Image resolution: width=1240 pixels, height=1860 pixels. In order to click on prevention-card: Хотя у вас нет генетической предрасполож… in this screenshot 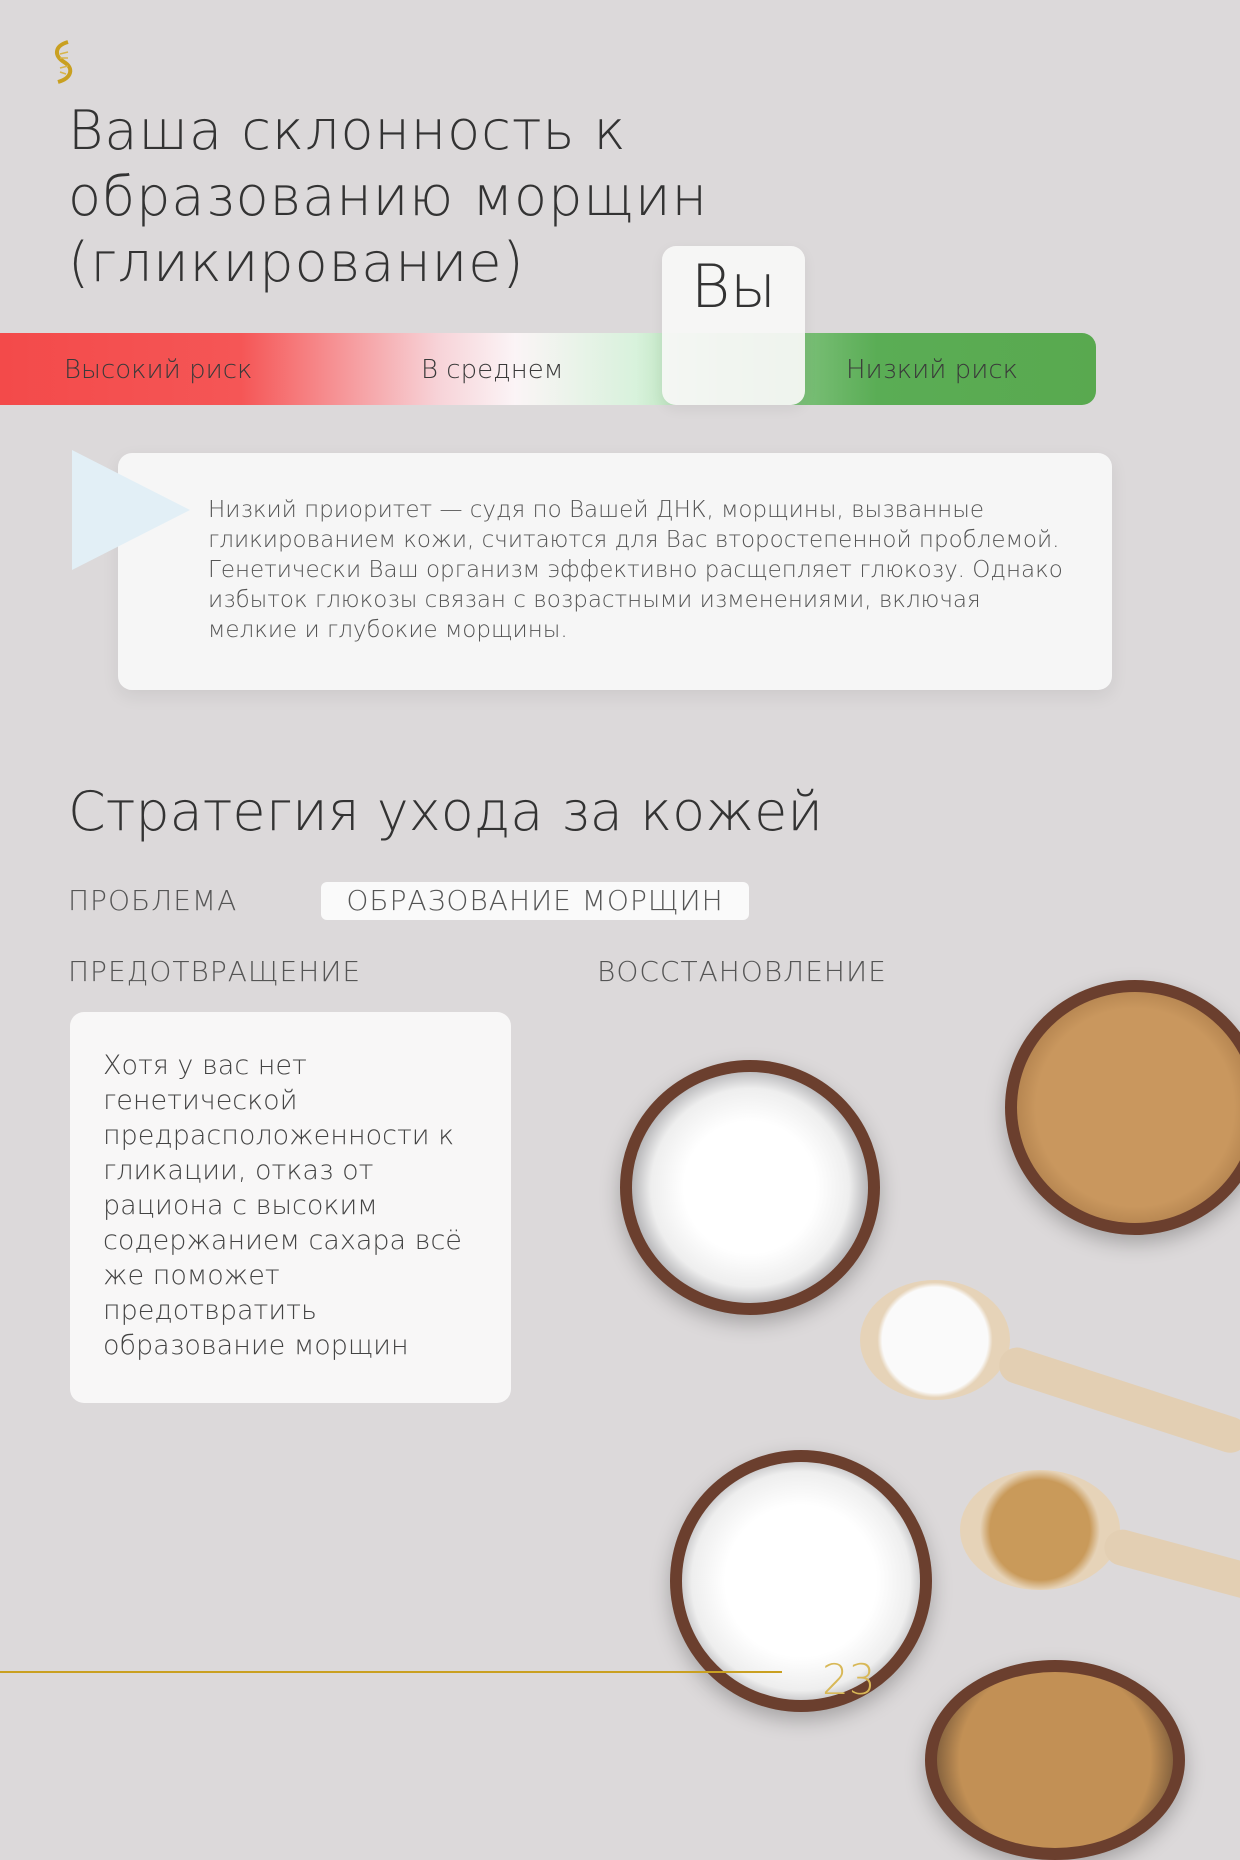, I will do `click(290, 1207)`.